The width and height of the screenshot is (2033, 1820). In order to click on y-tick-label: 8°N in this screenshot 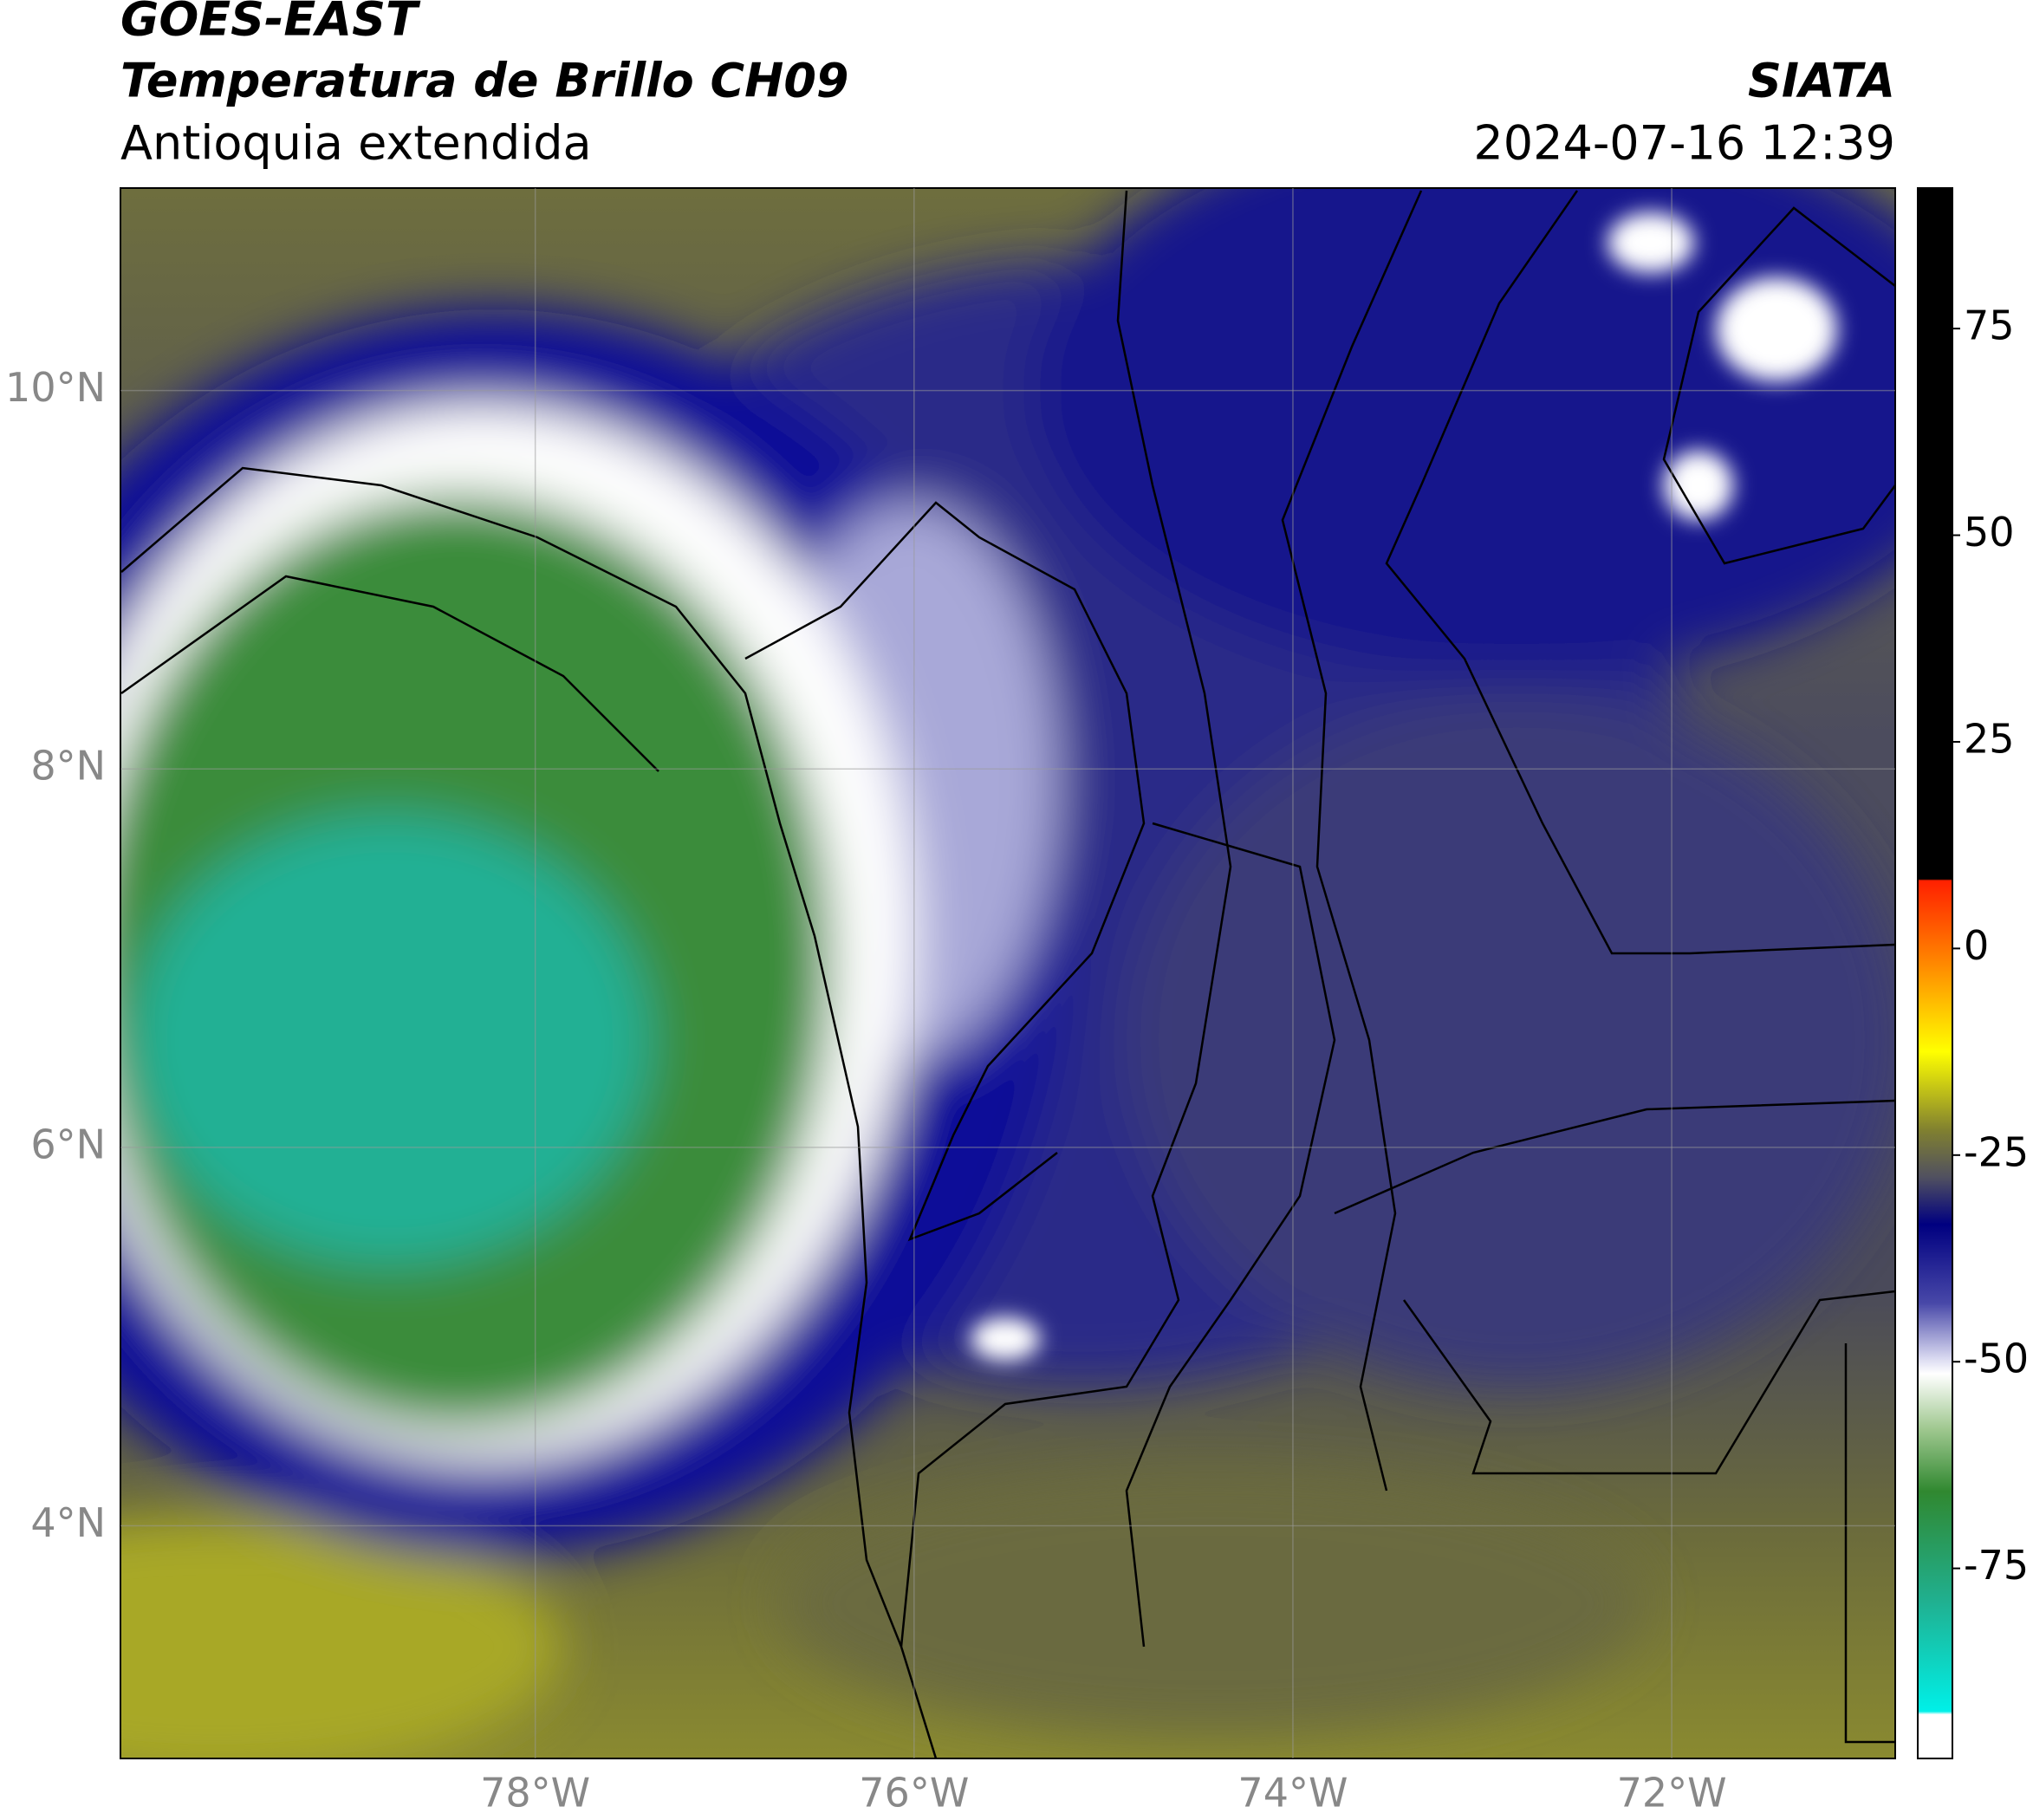, I will do `click(68, 766)`.